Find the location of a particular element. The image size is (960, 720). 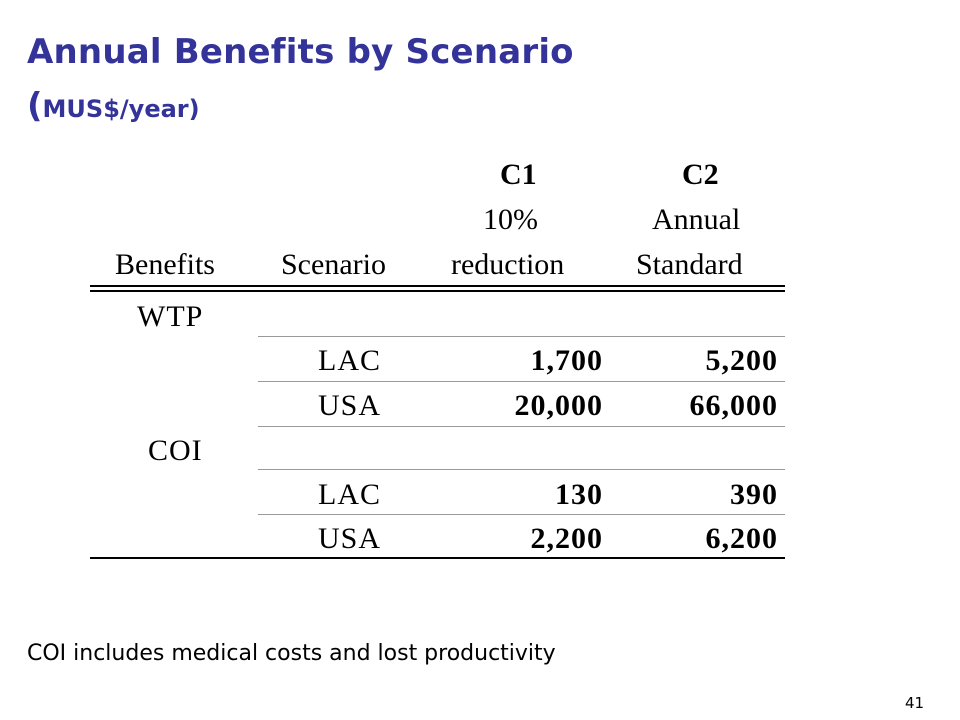

row-scenario-coi-usa: USA is located at coordinates (350, 538).